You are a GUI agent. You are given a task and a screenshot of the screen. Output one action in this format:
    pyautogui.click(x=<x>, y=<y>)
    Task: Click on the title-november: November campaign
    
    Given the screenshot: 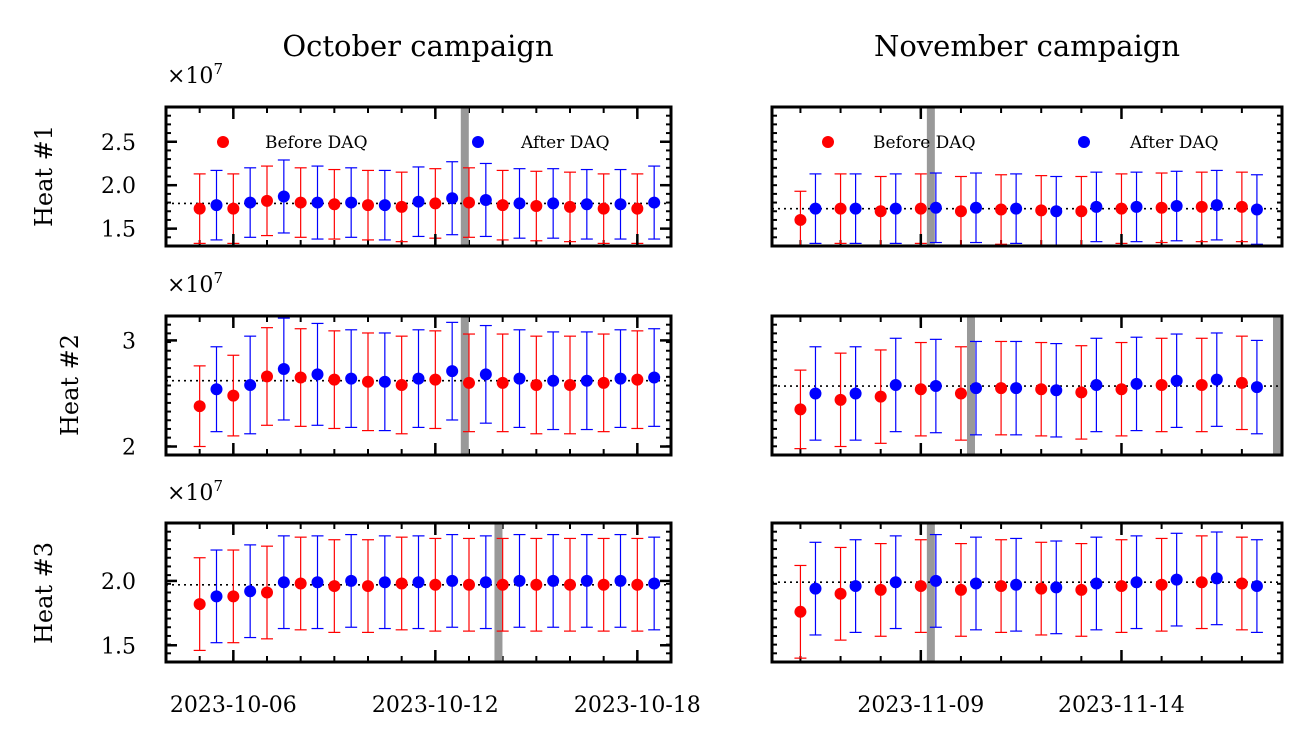 What is the action you would take?
    pyautogui.click(x=1027, y=46)
    